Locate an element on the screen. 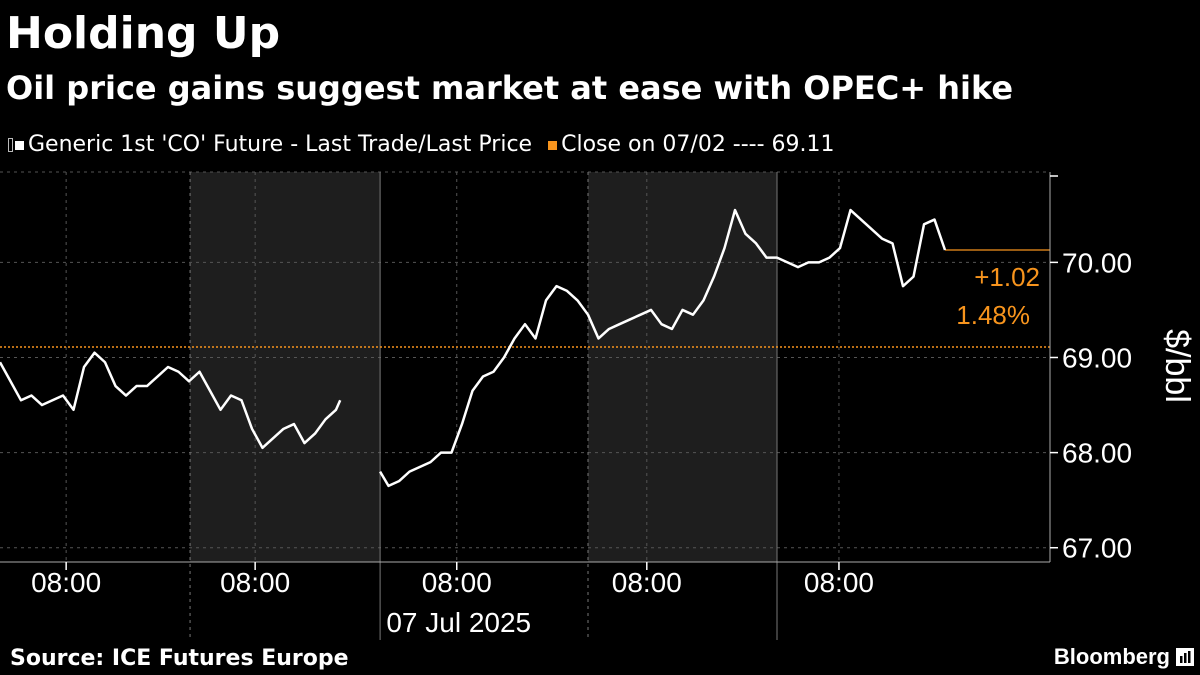 The image size is (1200, 675). series-line is located at coordinates (171, 400).